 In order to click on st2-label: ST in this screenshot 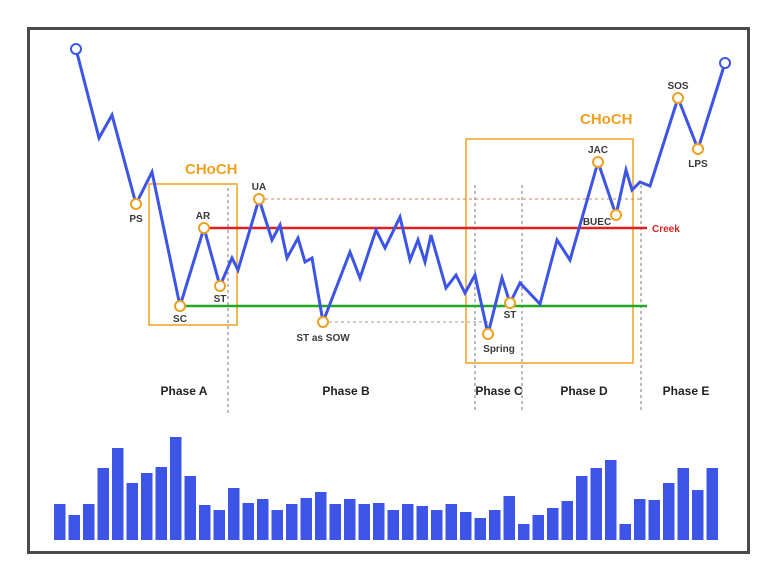, I will do `click(510, 315)`.